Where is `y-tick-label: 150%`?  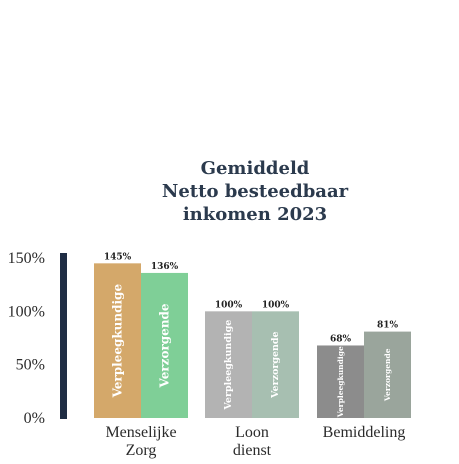
y-tick-label: 150% is located at coordinates (26, 258).